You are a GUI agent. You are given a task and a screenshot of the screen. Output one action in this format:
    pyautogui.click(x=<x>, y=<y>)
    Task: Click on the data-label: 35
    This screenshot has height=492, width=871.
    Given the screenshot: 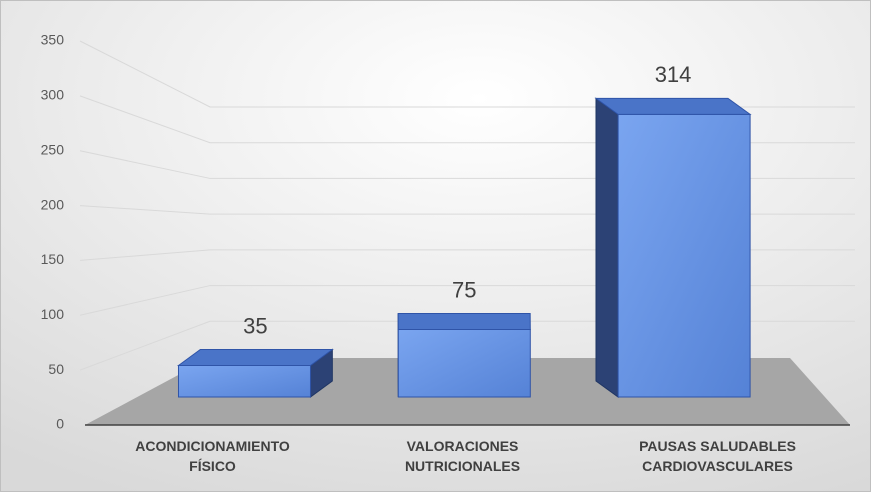 What is the action you would take?
    pyautogui.click(x=255, y=325)
    